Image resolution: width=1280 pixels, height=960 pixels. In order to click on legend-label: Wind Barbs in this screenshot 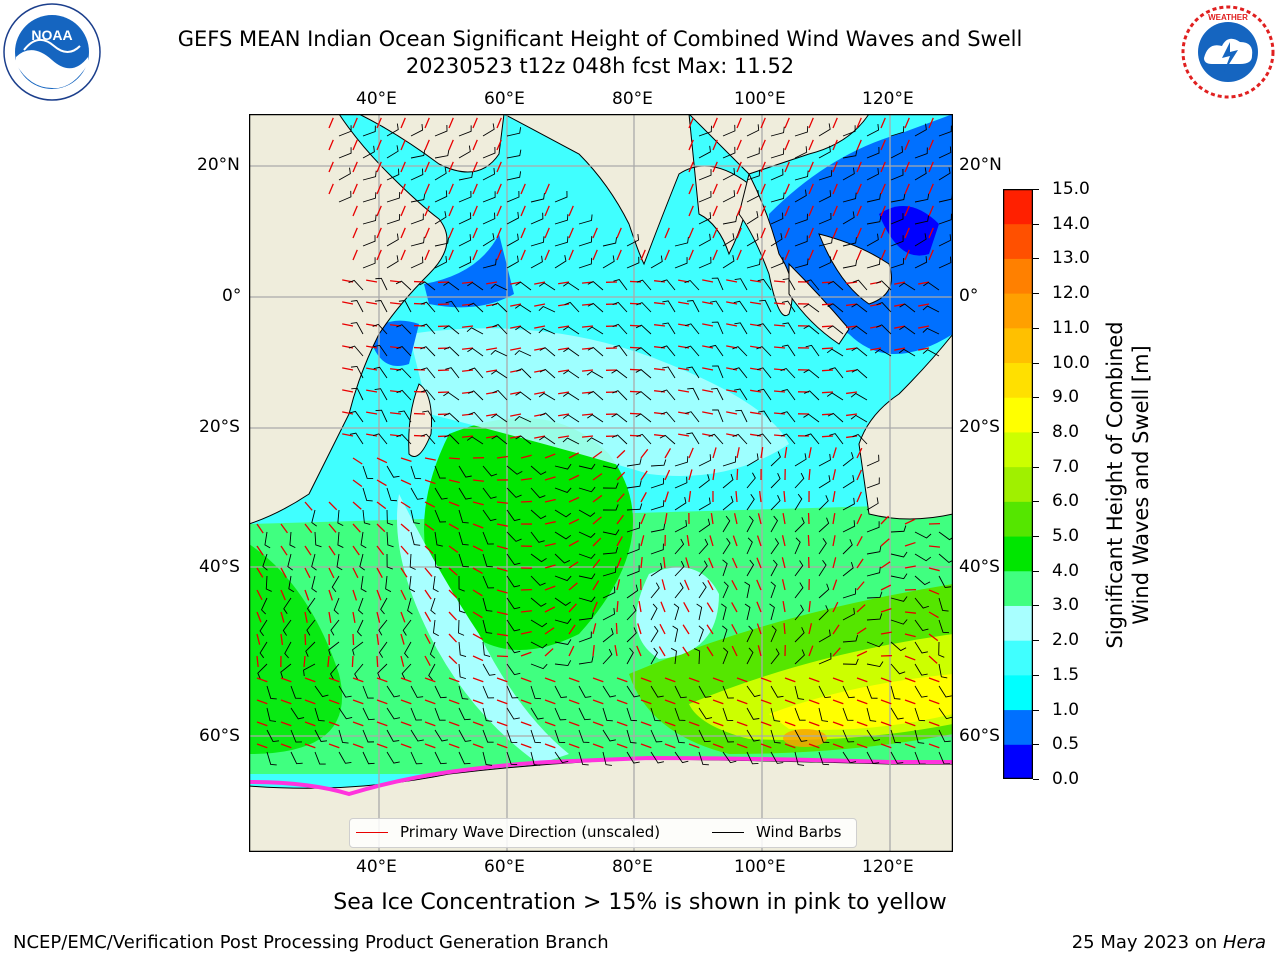, I will do `click(799, 832)`.